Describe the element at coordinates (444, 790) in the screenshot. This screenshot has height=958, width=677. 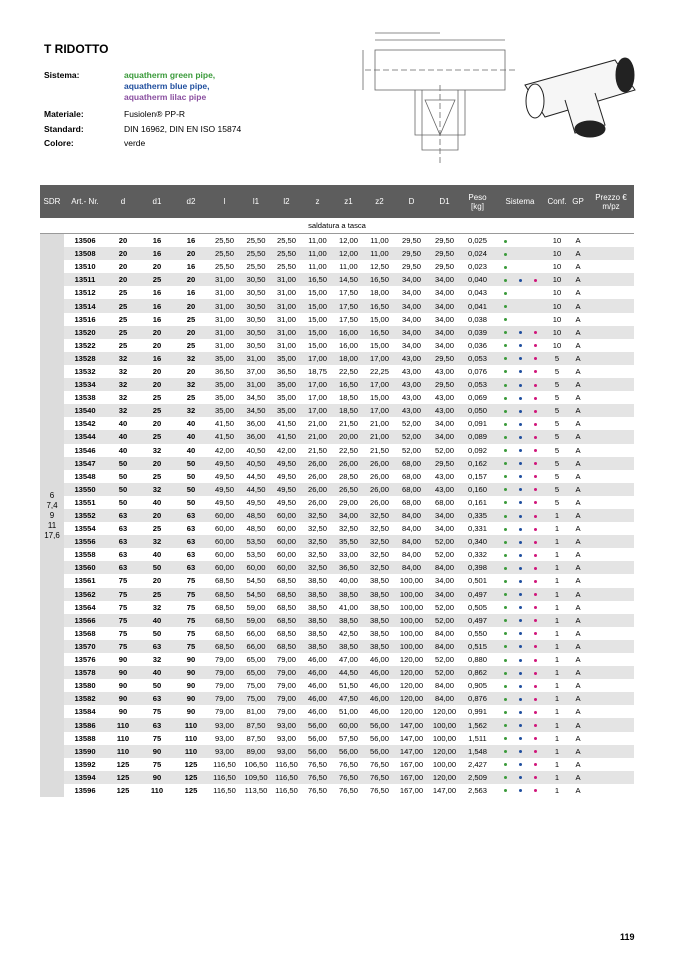
I see `cell: 147,00` at that location.